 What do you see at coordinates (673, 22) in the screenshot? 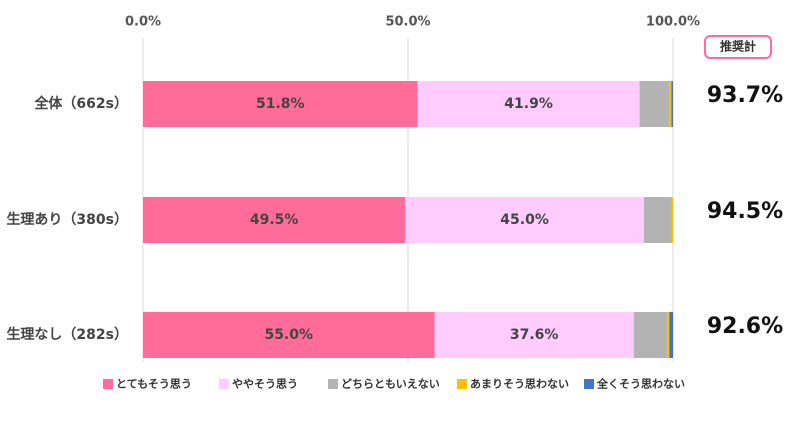
I see `x-tick-label: 100.0%` at bounding box center [673, 22].